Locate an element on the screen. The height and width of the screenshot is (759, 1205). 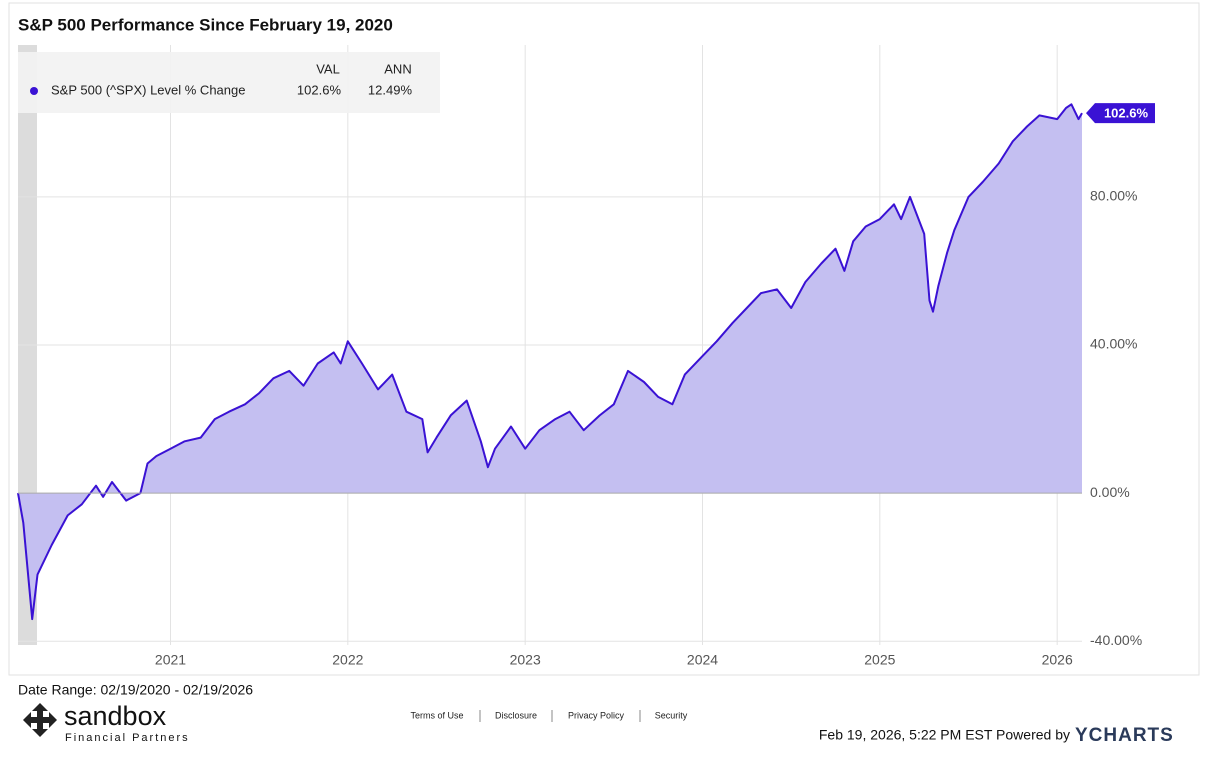
x-tick-label: 2021 is located at coordinates (170, 660).